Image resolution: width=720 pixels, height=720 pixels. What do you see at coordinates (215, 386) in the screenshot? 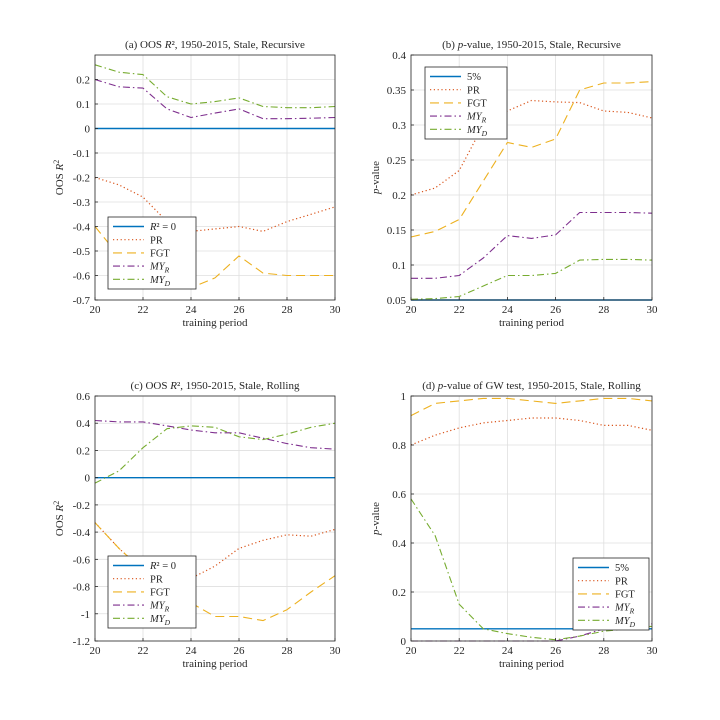
I see `chart-title: (c) OOS R², 1950-2015, Stale, Rolling` at bounding box center [215, 386].